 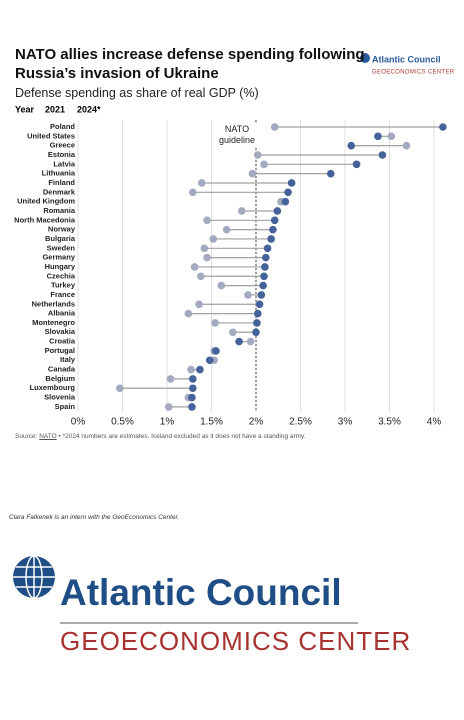 What do you see at coordinates (53, 387) in the screenshot?
I see `category-label: Luxembourg` at bounding box center [53, 387].